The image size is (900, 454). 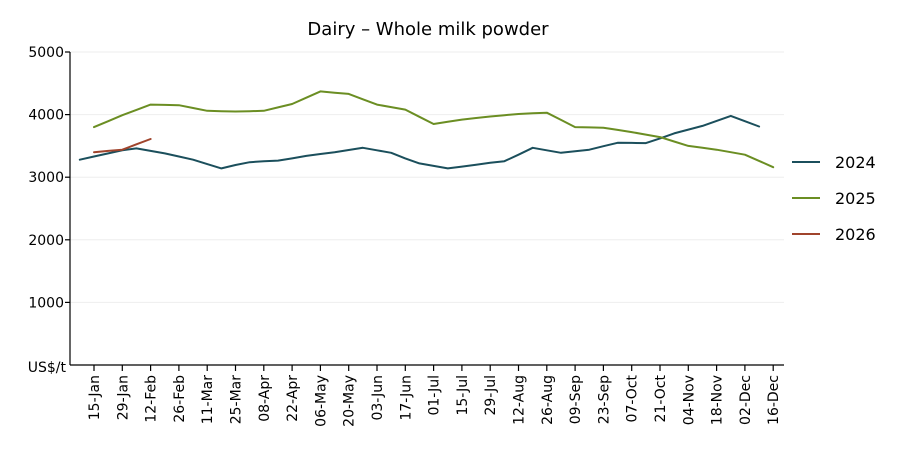 I want to click on y-tick-label: 2000, so click(x=46, y=241).